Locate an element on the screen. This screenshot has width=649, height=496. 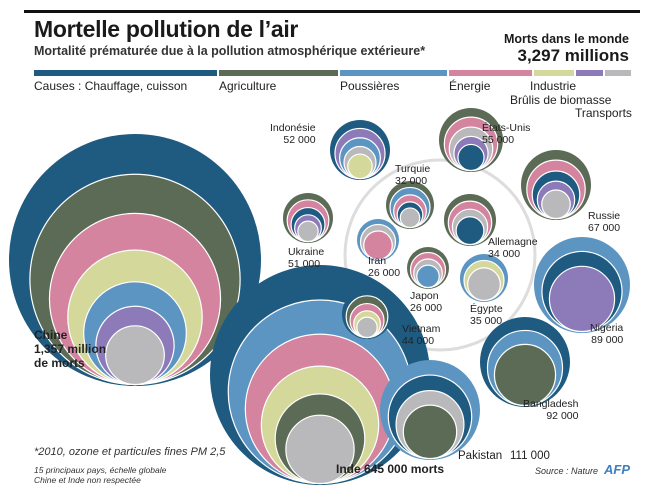
label-iran: Iran 26 000 is located at coordinates (384, 267).